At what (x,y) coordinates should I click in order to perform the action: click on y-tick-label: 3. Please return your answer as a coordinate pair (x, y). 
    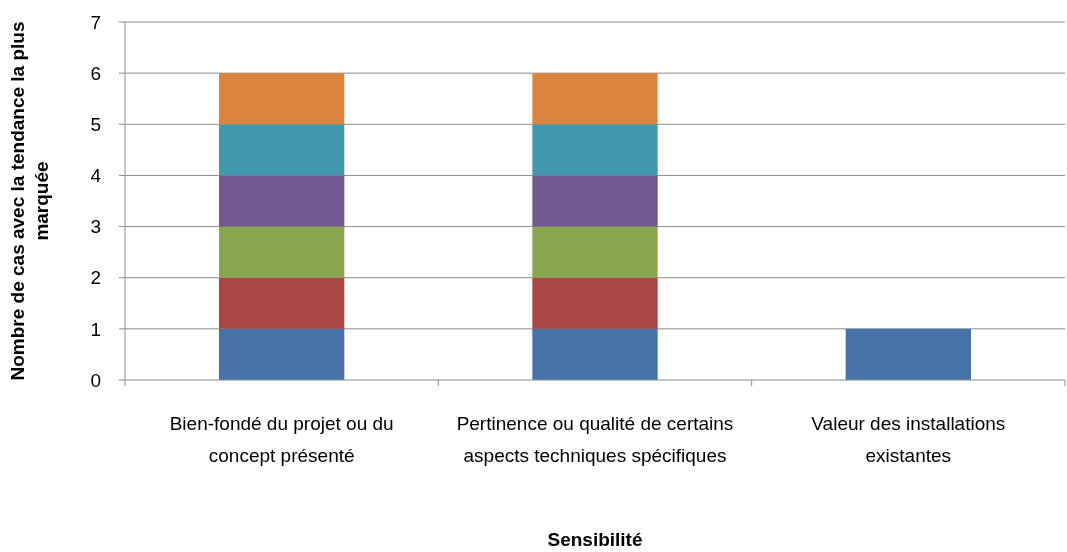
    Looking at the image, I should click on (95, 227).